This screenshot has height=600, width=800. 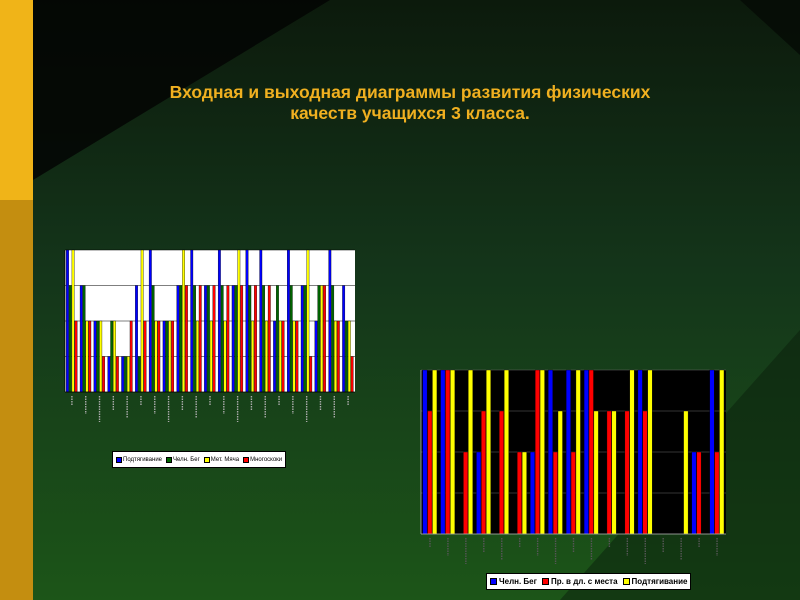 I want to click on legend-label: Мет. Мяча, so click(x=225, y=459).